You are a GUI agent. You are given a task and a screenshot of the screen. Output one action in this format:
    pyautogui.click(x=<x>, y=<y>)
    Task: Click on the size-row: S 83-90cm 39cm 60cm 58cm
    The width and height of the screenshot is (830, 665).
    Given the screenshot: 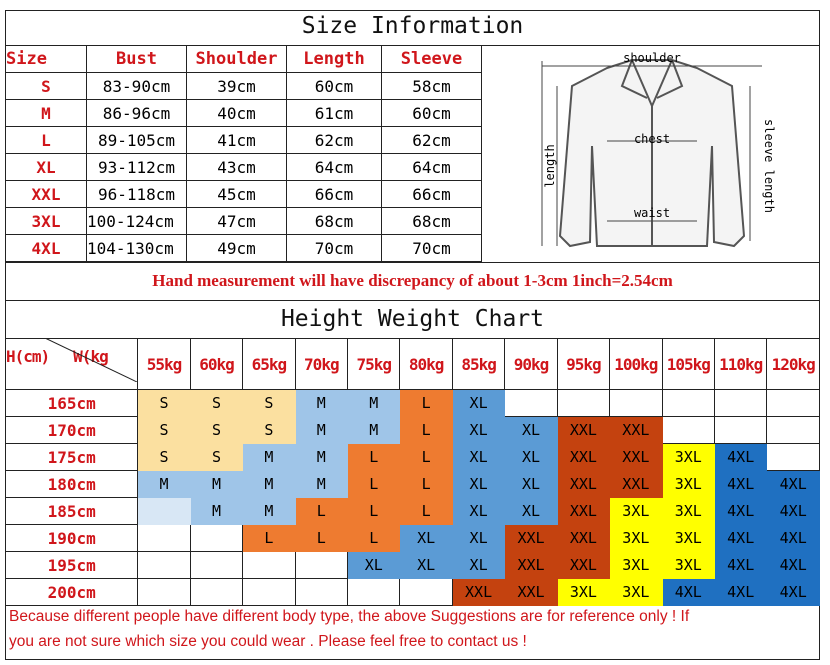 What is the action you would take?
    pyautogui.click(x=243, y=86)
    